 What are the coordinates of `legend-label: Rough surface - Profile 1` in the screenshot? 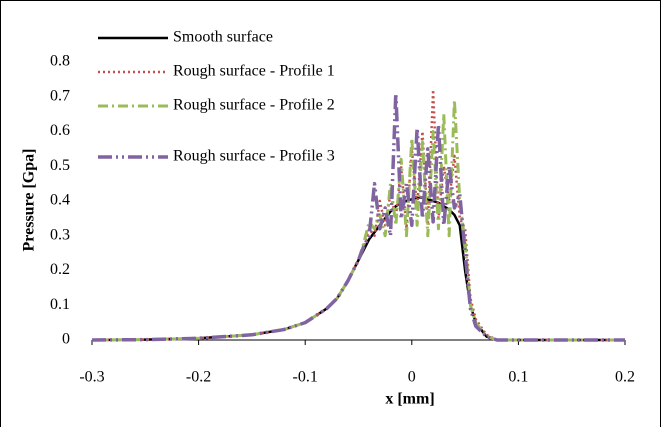 It's located at (254, 71).